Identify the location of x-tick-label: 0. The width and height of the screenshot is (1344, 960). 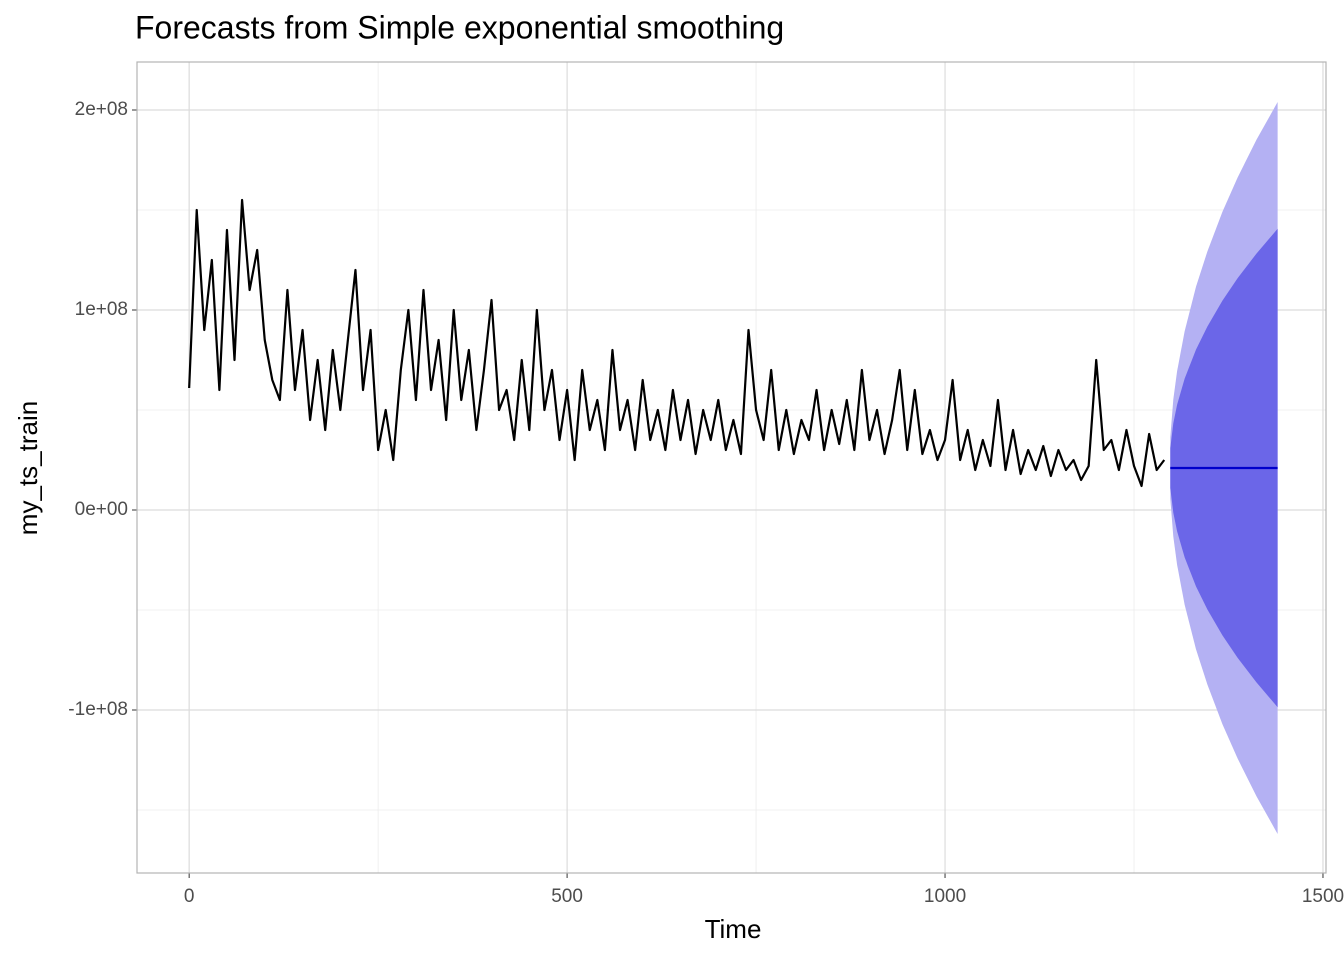
(189, 896).